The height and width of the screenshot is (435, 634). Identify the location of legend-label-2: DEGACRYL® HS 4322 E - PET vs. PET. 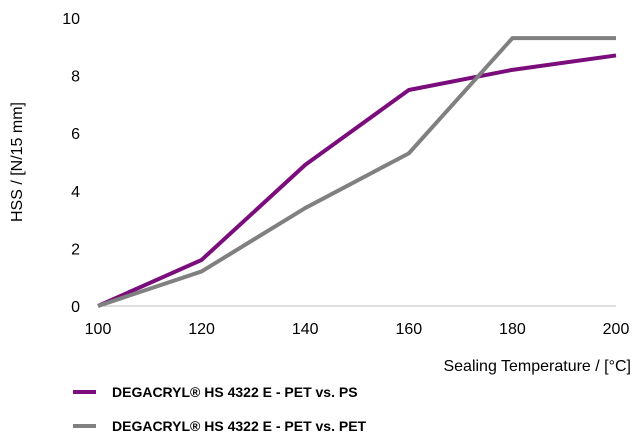
(239, 426).